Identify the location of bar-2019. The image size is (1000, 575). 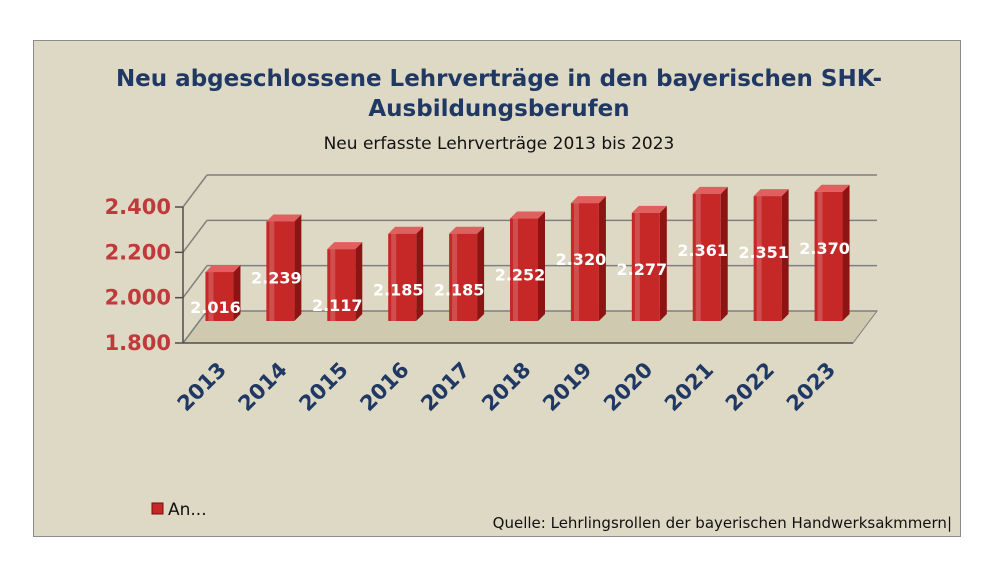
(588, 258).